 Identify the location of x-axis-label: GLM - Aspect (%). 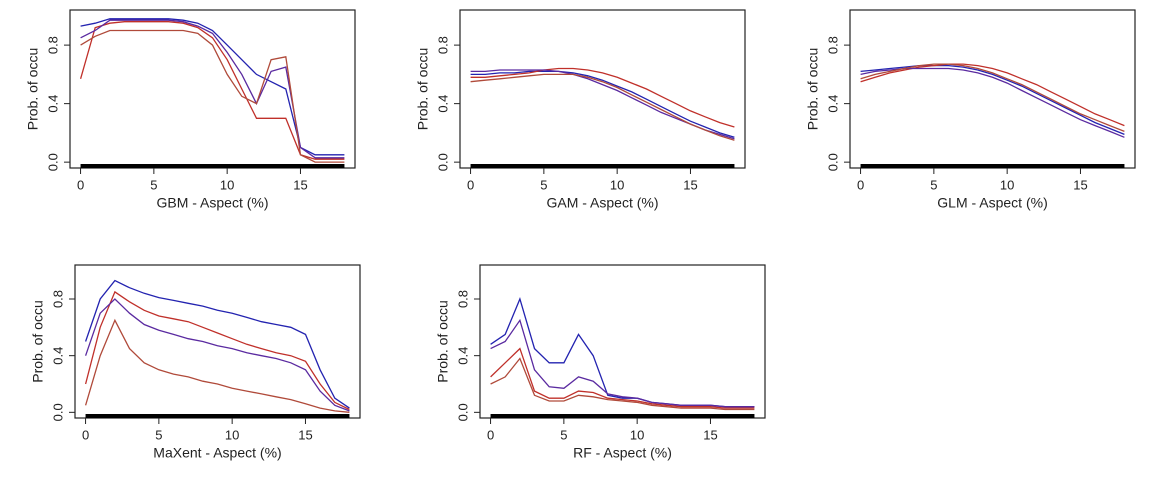
(992, 203).